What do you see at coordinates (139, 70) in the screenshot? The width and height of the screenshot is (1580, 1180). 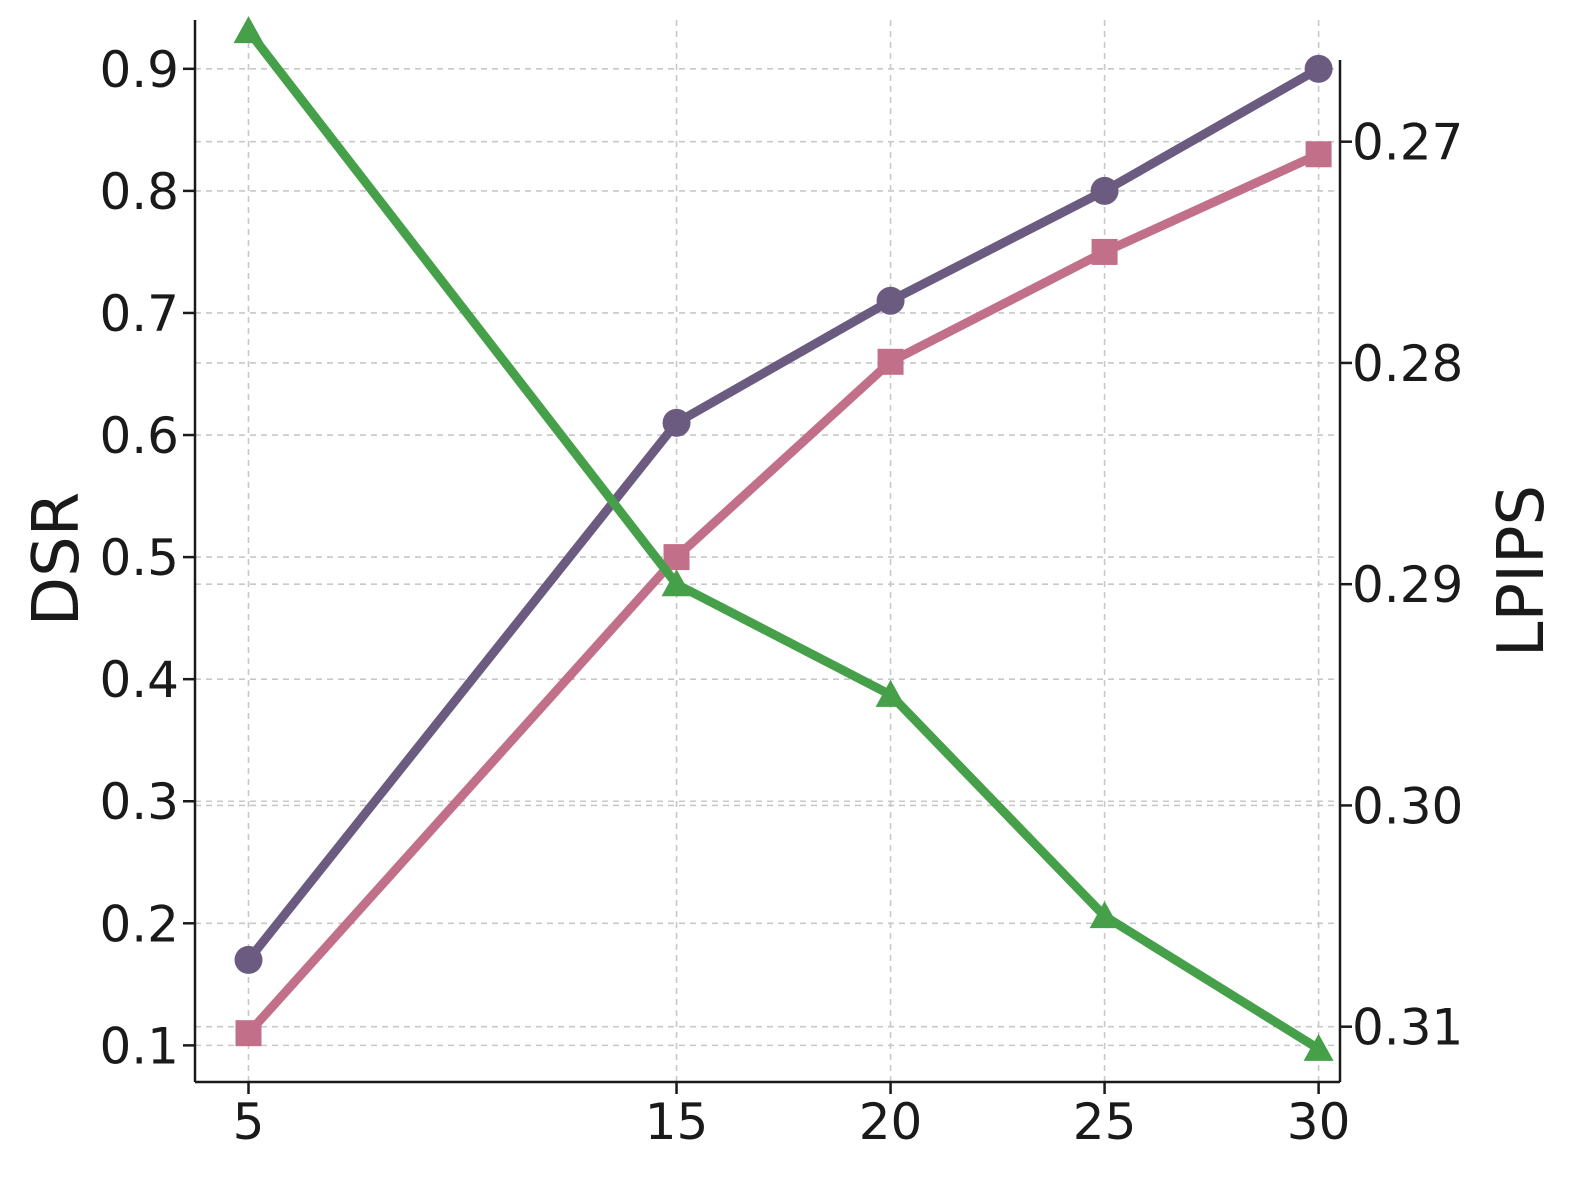 I see `y-tick-label: 0.9` at bounding box center [139, 70].